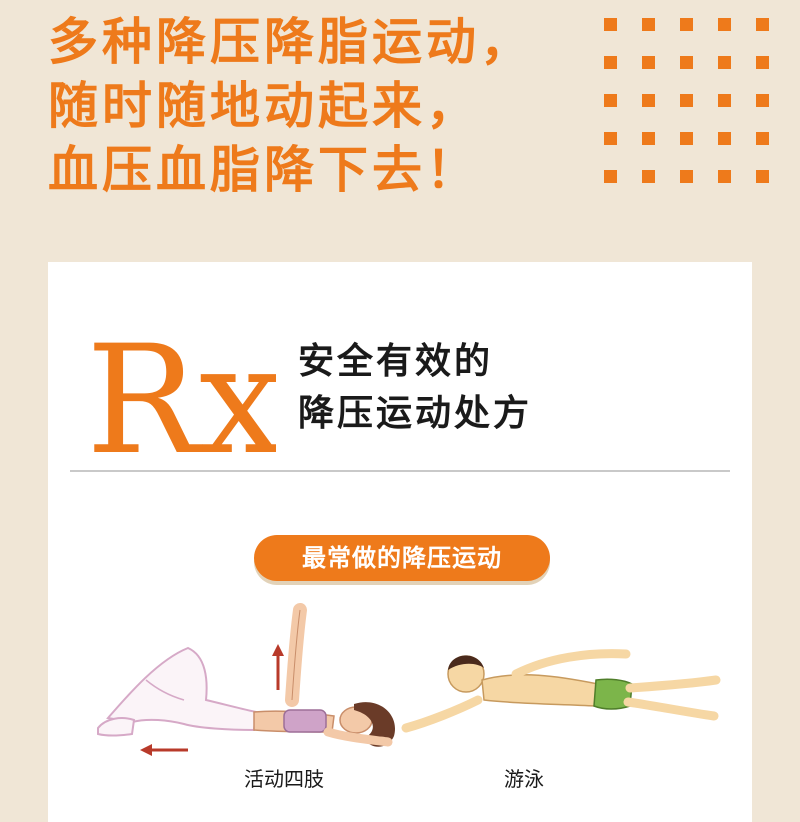 The image size is (800, 822). I want to click on prescription-title-line-1: 安全有效的, so click(396, 361).